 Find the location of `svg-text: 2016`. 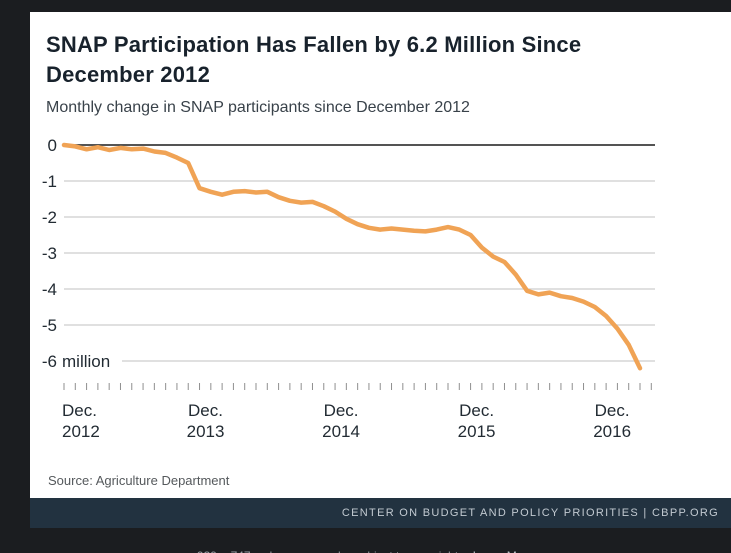

svg-text: 2016 is located at coordinates (612, 431).